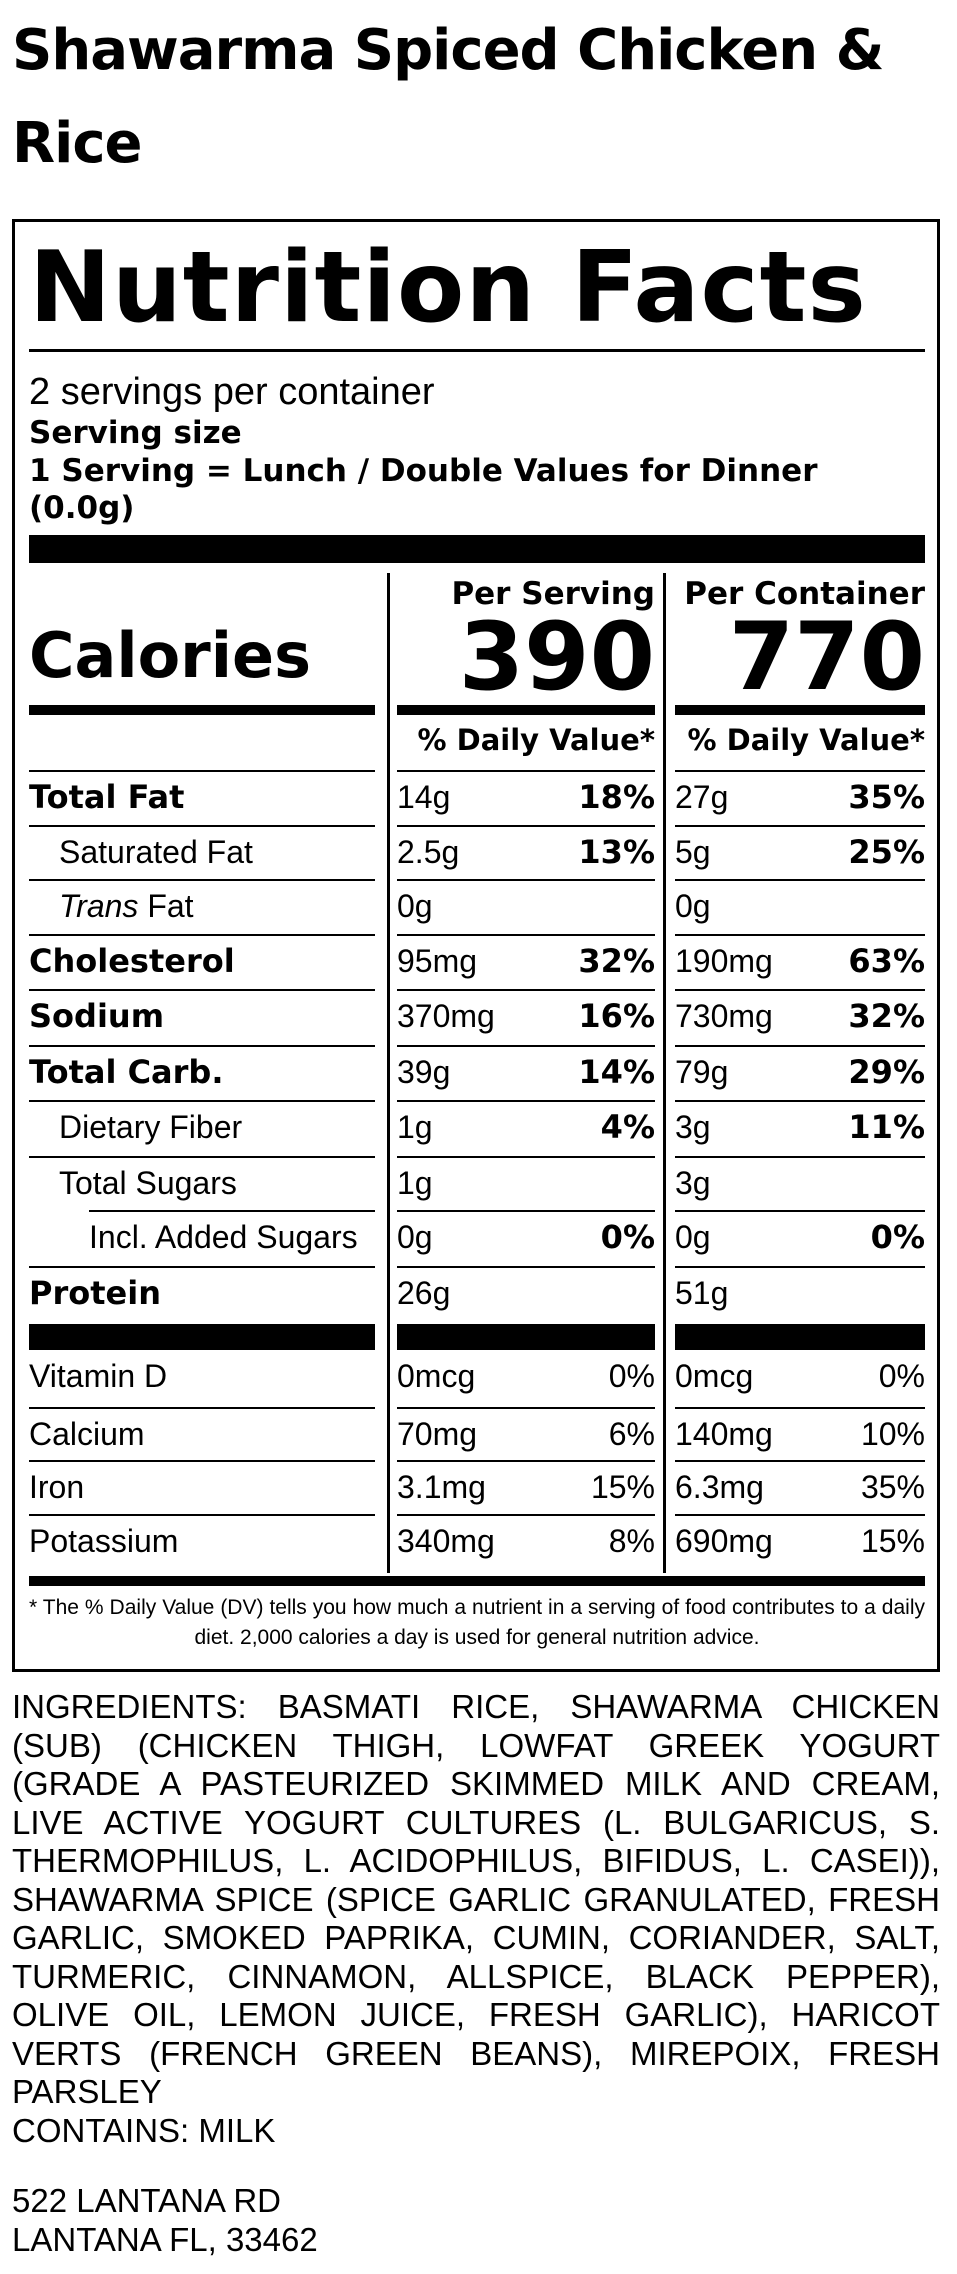 This screenshot has width=957, height=2274. What do you see at coordinates (886, 852) in the screenshot?
I see `dv-per-container: 25%` at bounding box center [886, 852].